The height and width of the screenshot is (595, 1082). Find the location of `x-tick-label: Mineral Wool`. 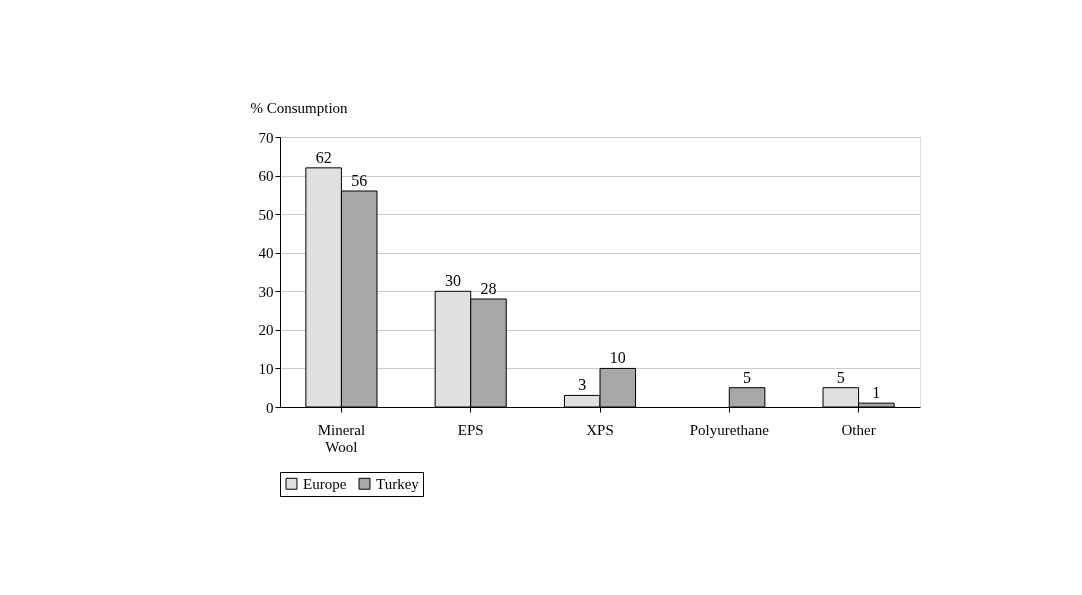

x-tick-label: Mineral Wool is located at coordinates (341, 438).